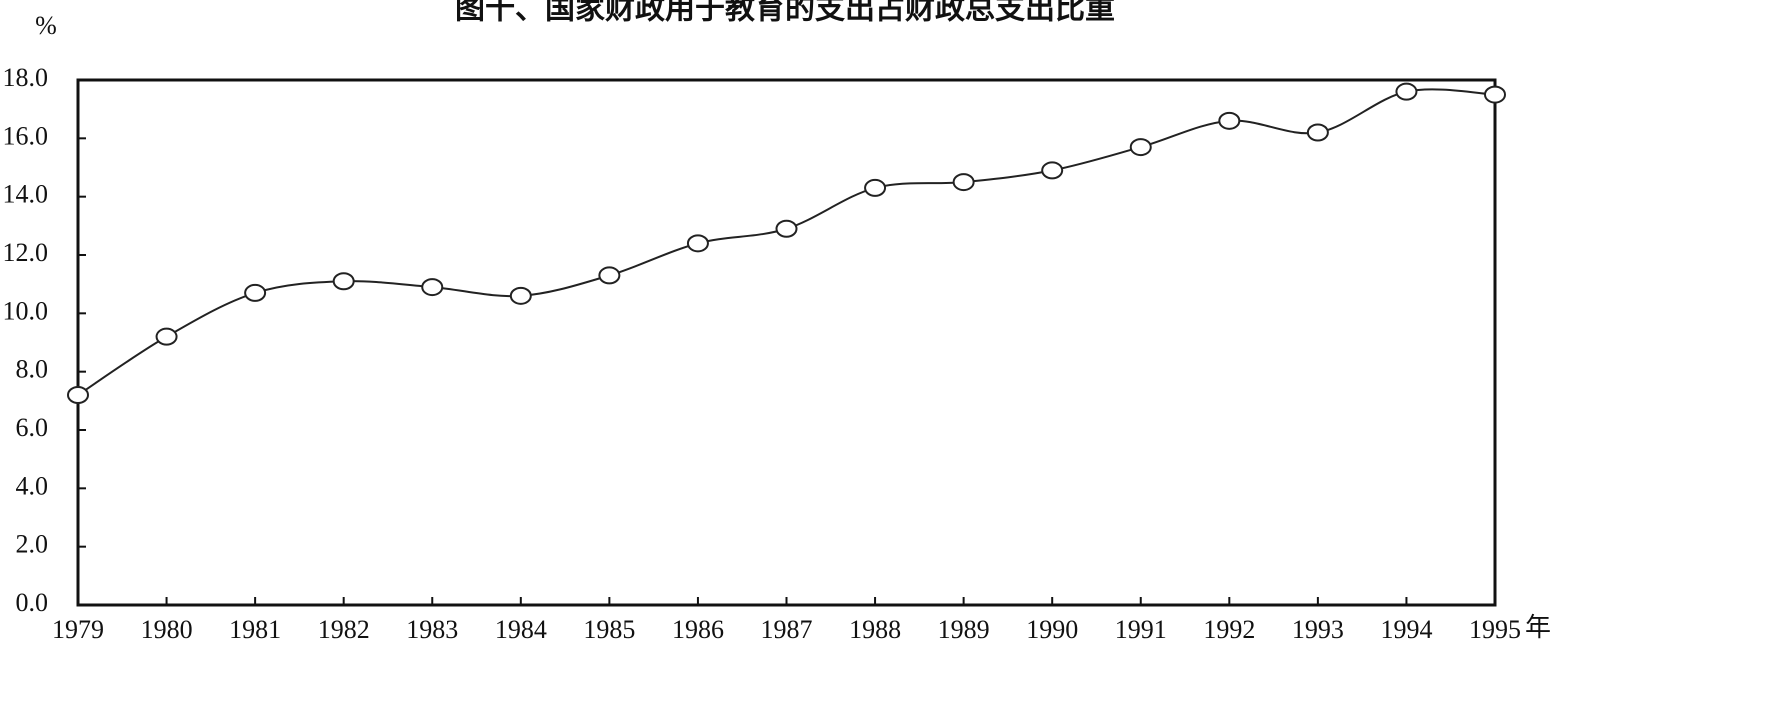 Image resolution: width=1768 pixels, height=728 pixels. I want to click on x-tick-label: 1985, so click(609, 629).